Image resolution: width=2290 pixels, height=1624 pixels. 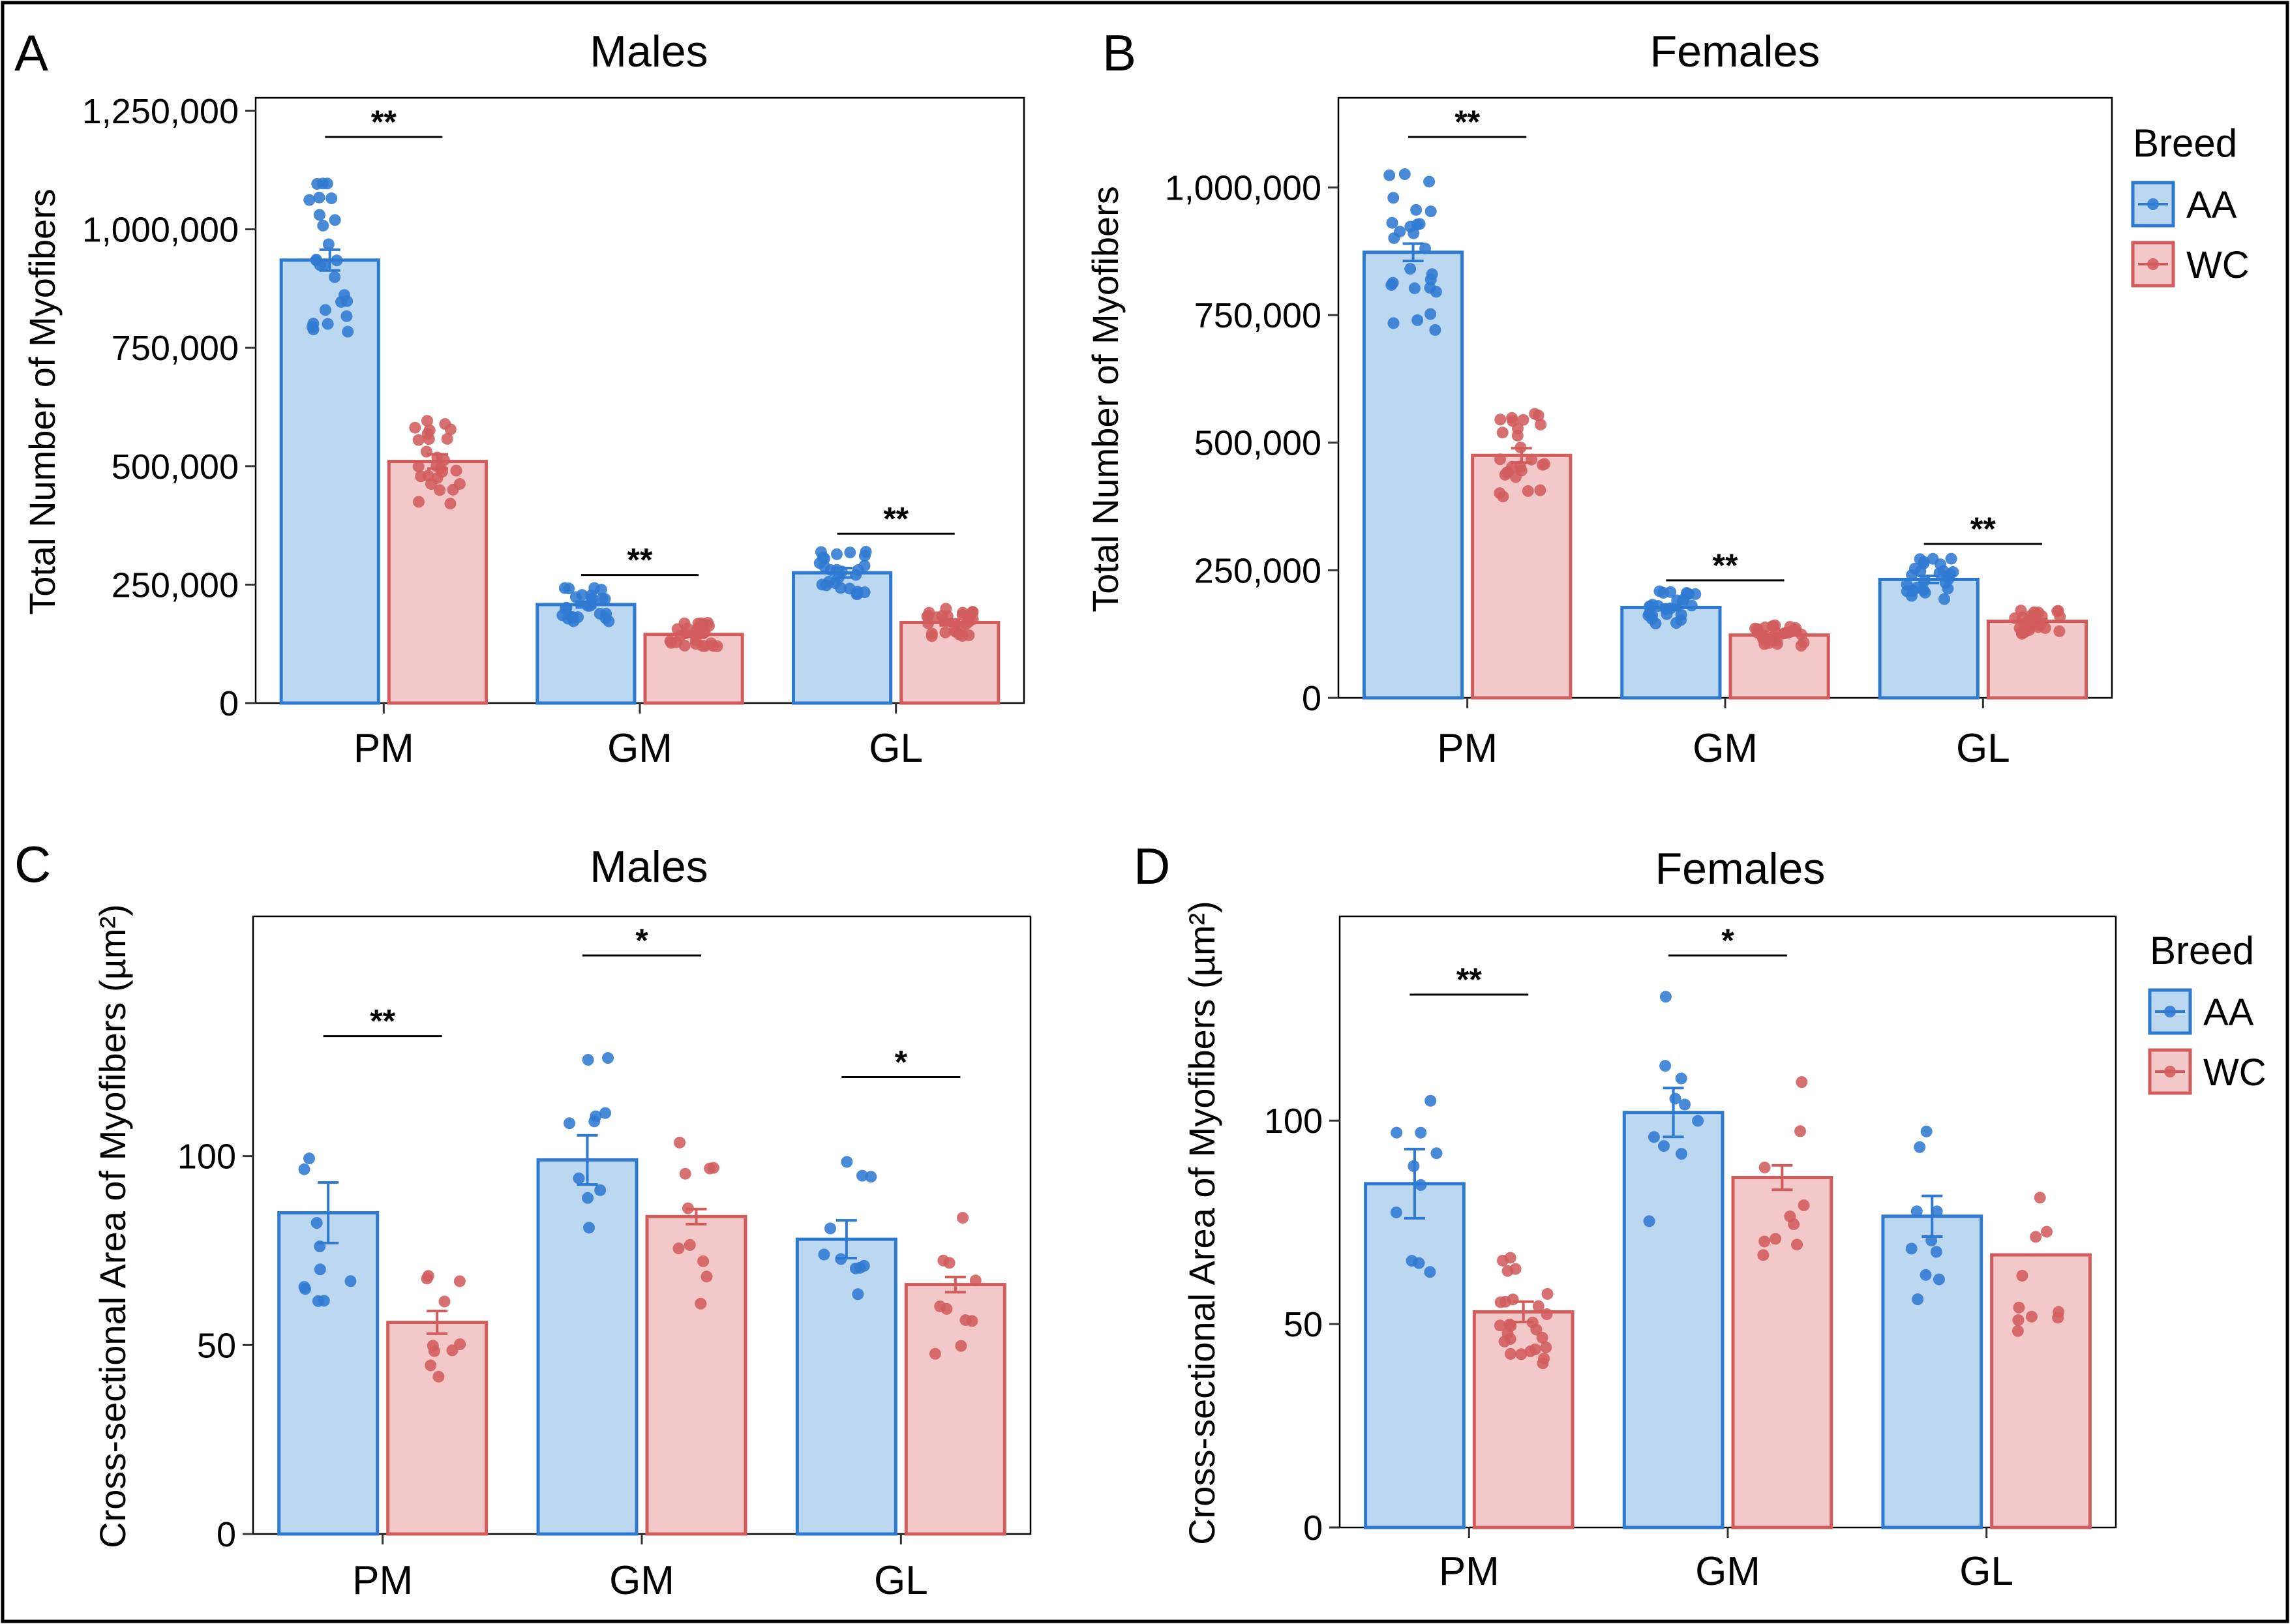 I want to click on y-tick-label: 750,000, so click(x=175, y=348).